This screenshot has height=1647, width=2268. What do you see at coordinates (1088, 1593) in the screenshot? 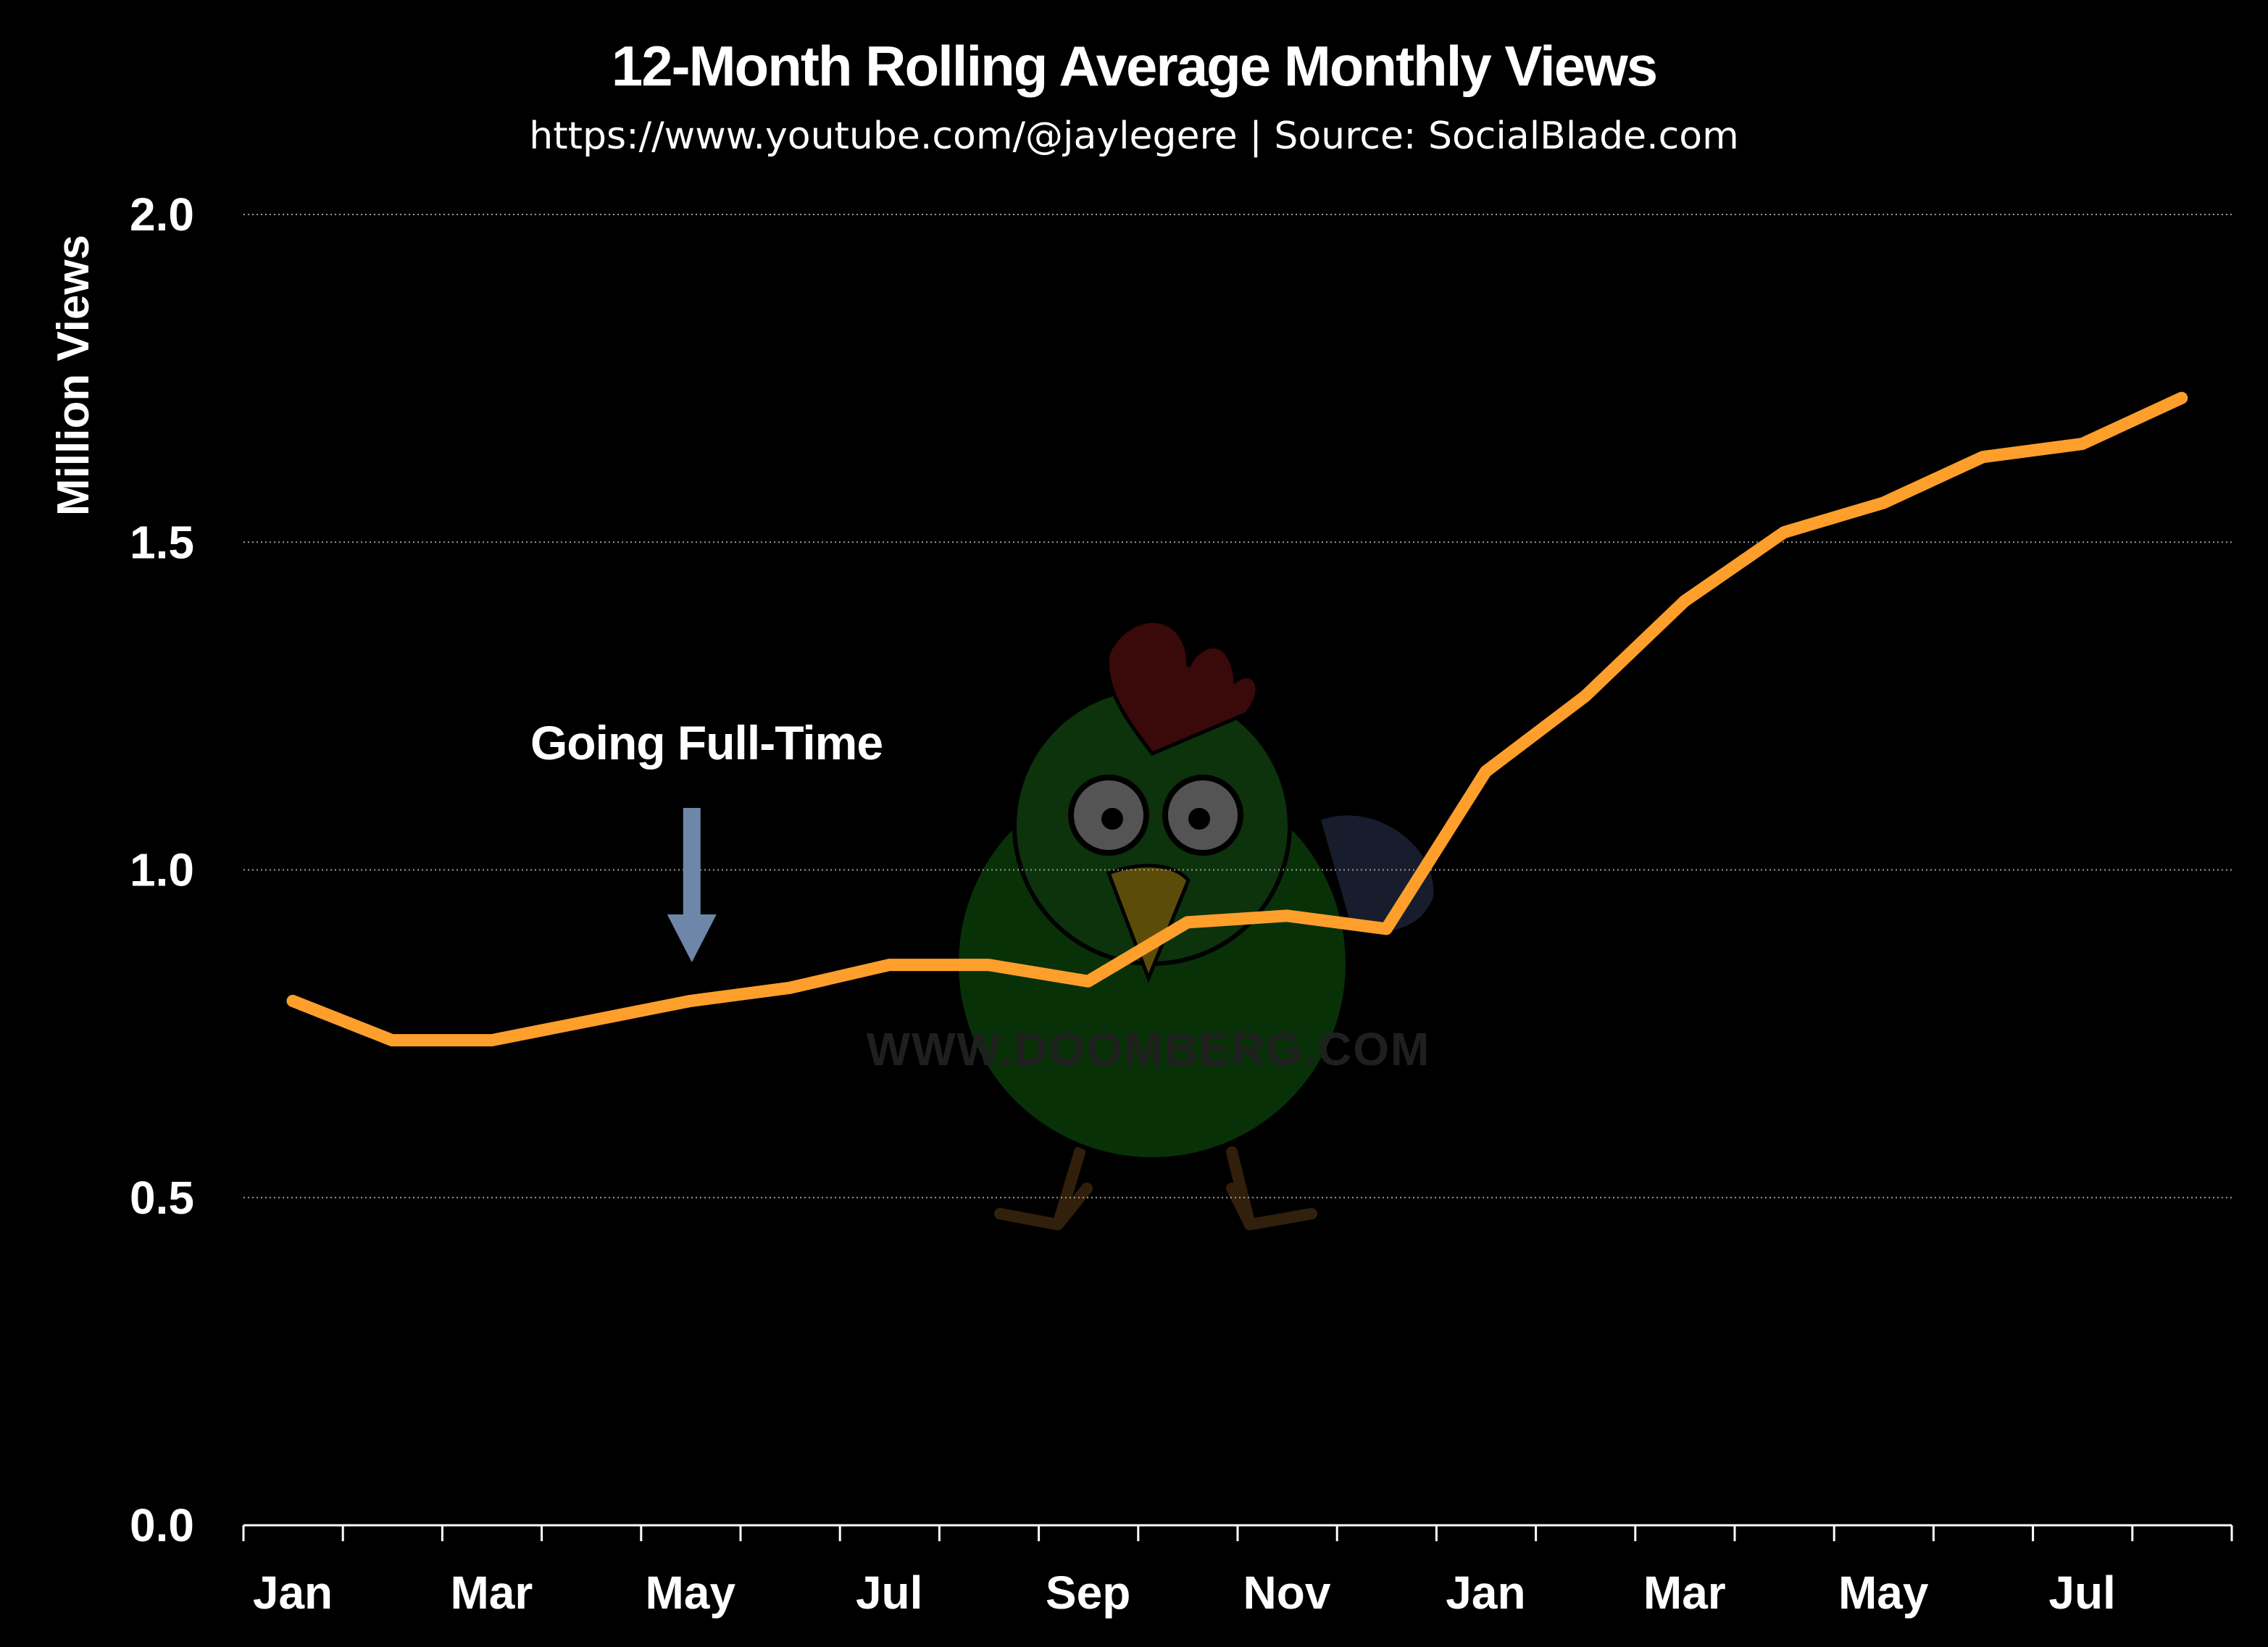
I see `x-tick-label: Sep` at bounding box center [1088, 1593].